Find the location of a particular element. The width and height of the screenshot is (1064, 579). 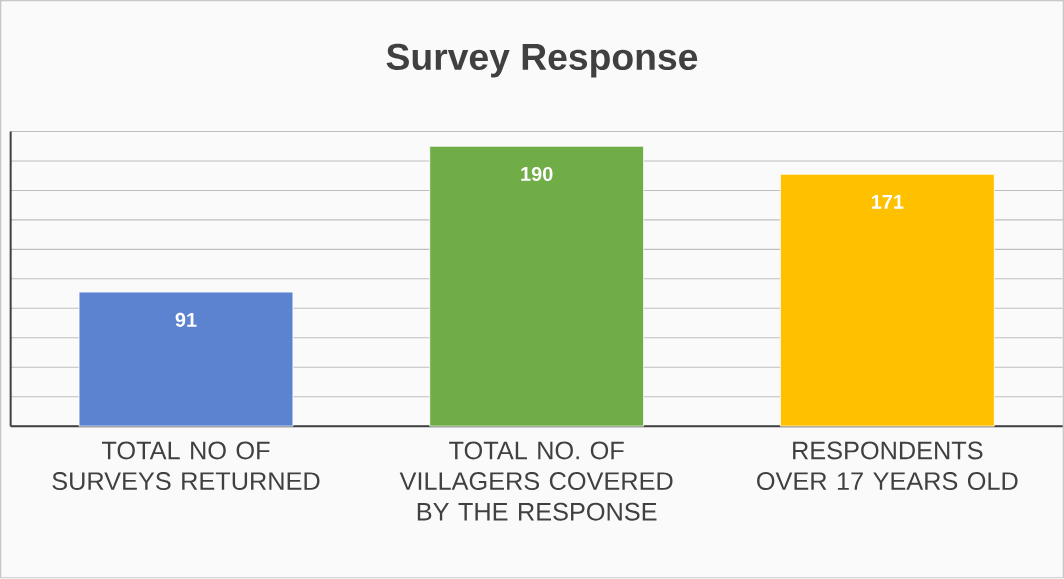

x-tick-label: RESPONDENTS OVER 17 YEARS OLD is located at coordinates (887, 466).